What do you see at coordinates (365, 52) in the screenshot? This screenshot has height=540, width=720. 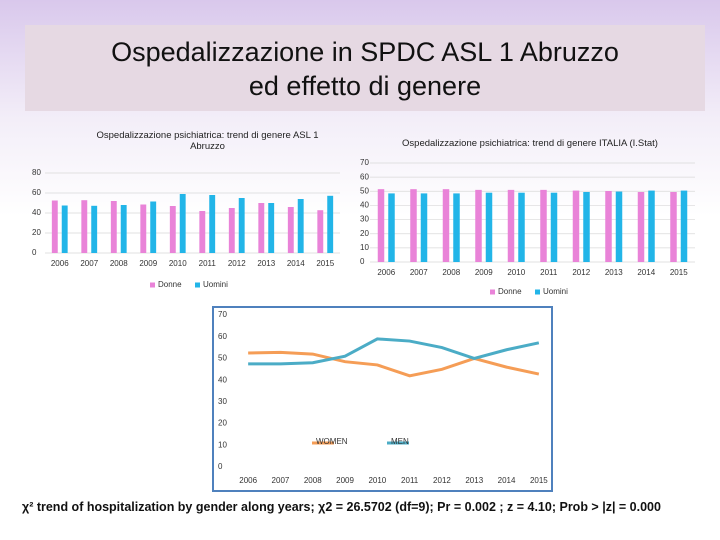 I see `title-line: Ospedalizzazione in SPDC ASL 1 Abruzzo` at bounding box center [365, 52].